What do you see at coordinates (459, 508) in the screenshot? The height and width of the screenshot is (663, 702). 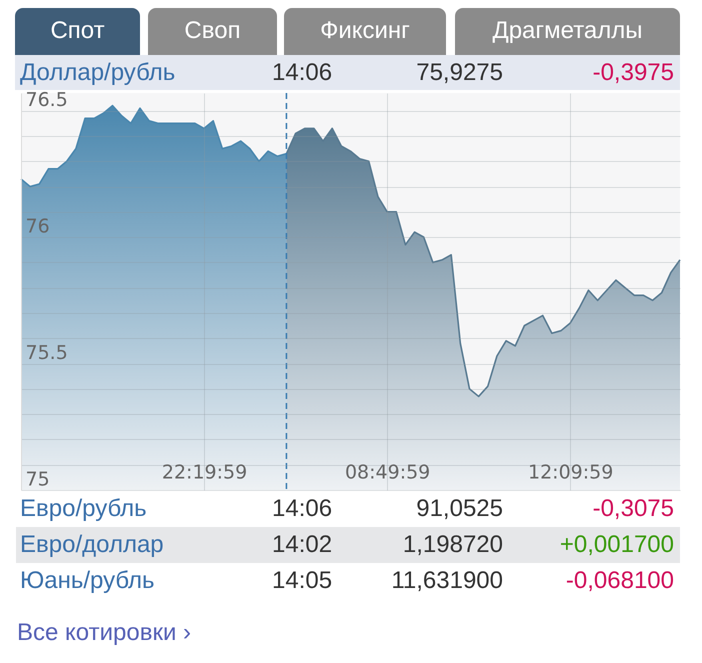 I see `text: 91,0525` at bounding box center [459, 508].